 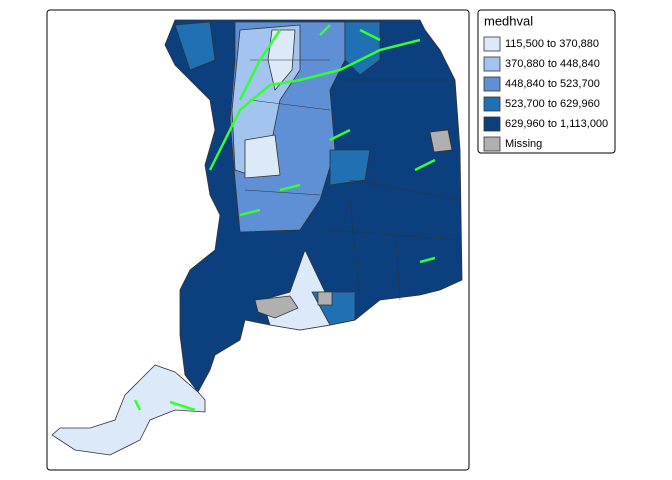 I want to click on region-blue, so click(x=277, y=103).